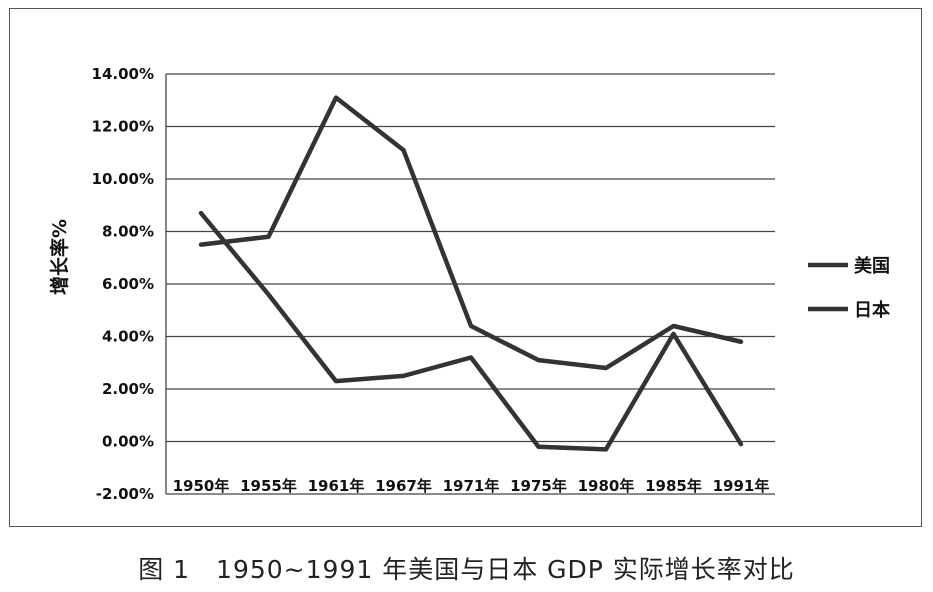  I want to click on x-tick-label: 1967年, so click(403, 486).